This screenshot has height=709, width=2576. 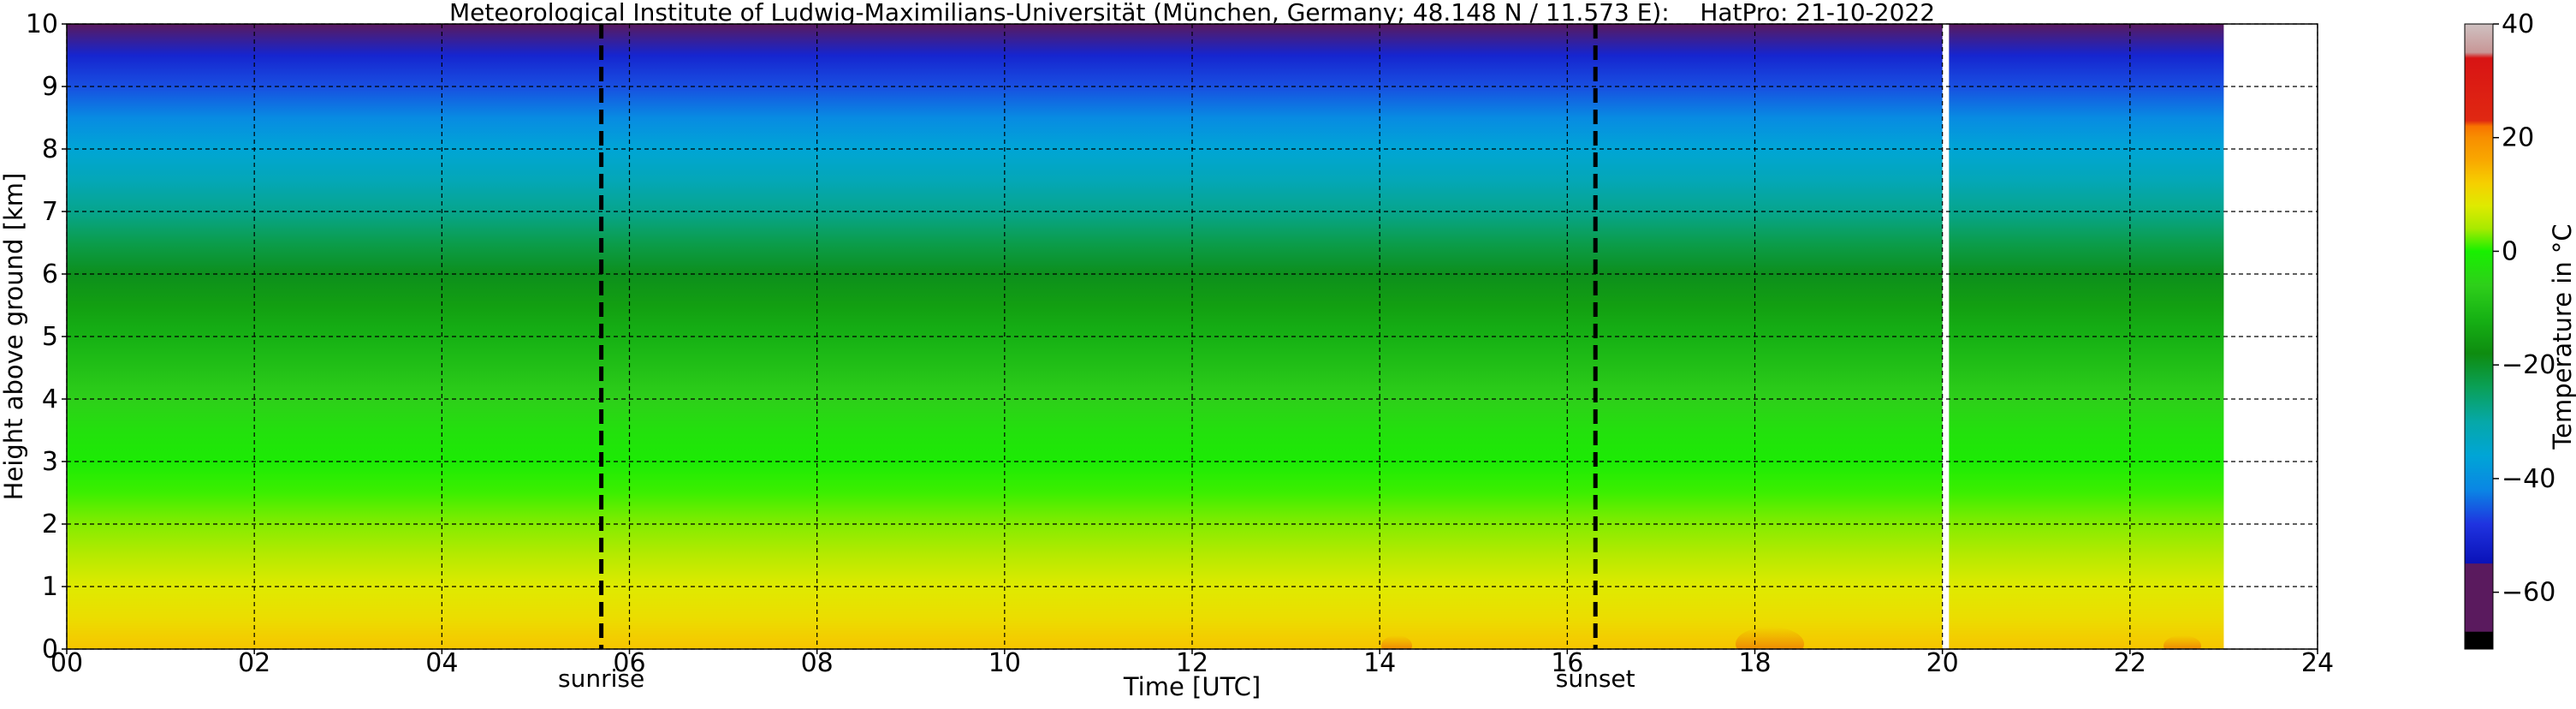 I want to click on colorbar-fill, so click(x=2479, y=336).